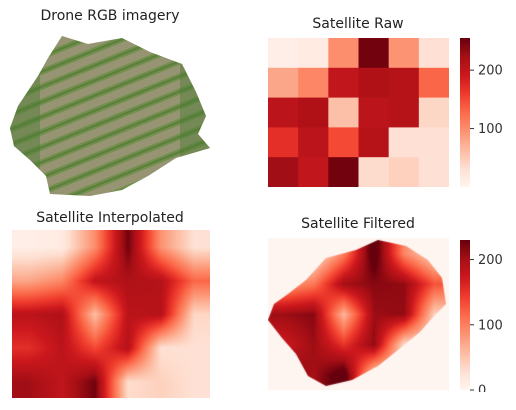 The image size is (516, 410). I want to click on interpolated-panel-title: Satellite Interpolated, so click(110, 218).